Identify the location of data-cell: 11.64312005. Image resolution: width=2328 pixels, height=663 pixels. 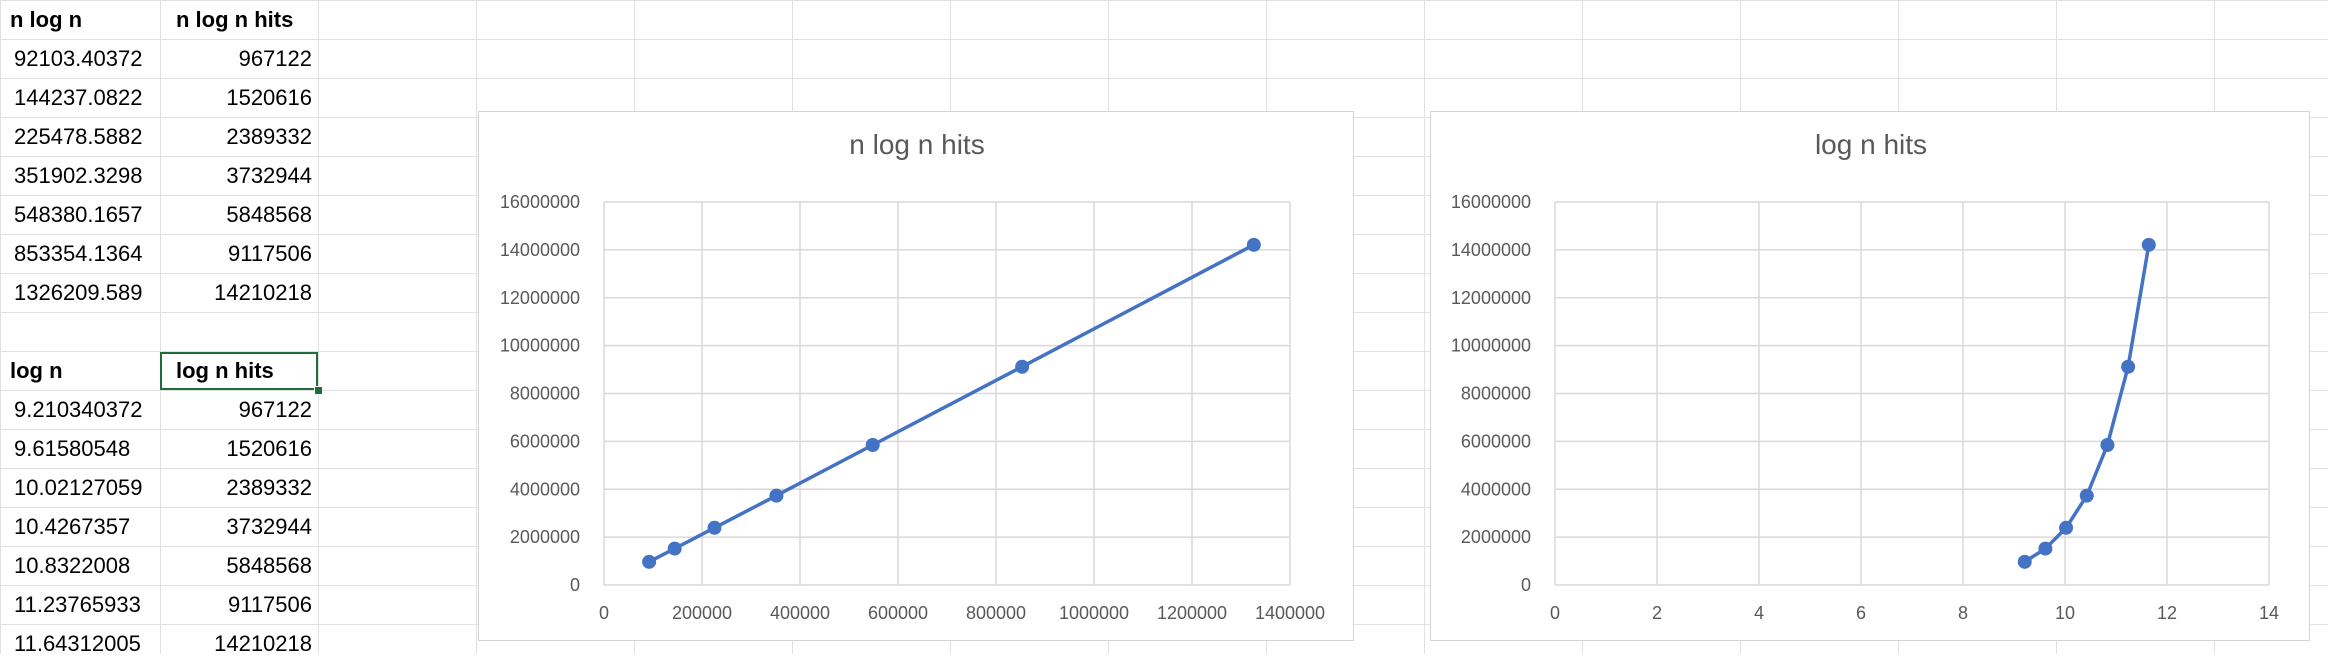
(77, 643).